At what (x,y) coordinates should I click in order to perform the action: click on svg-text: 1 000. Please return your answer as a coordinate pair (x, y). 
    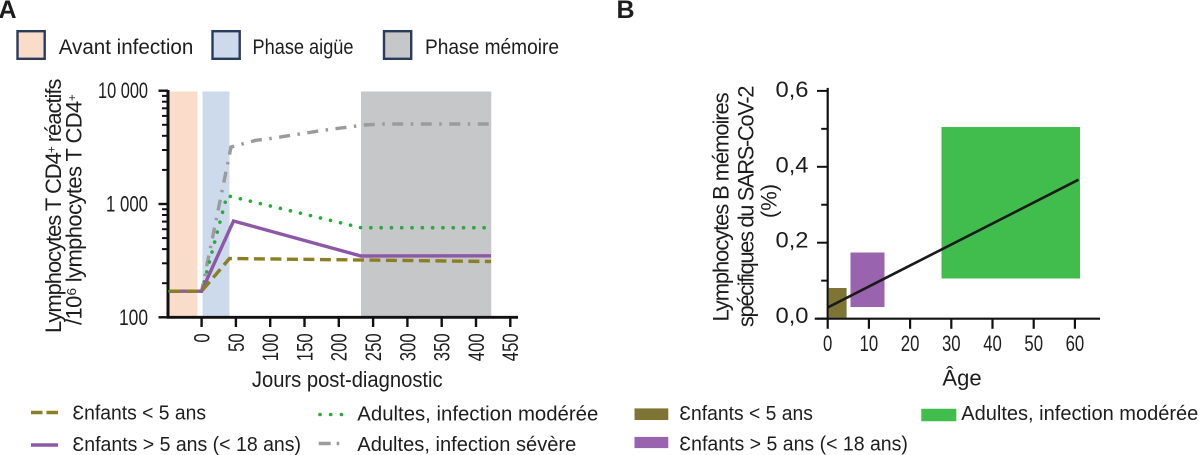
    Looking at the image, I should click on (127, 204).